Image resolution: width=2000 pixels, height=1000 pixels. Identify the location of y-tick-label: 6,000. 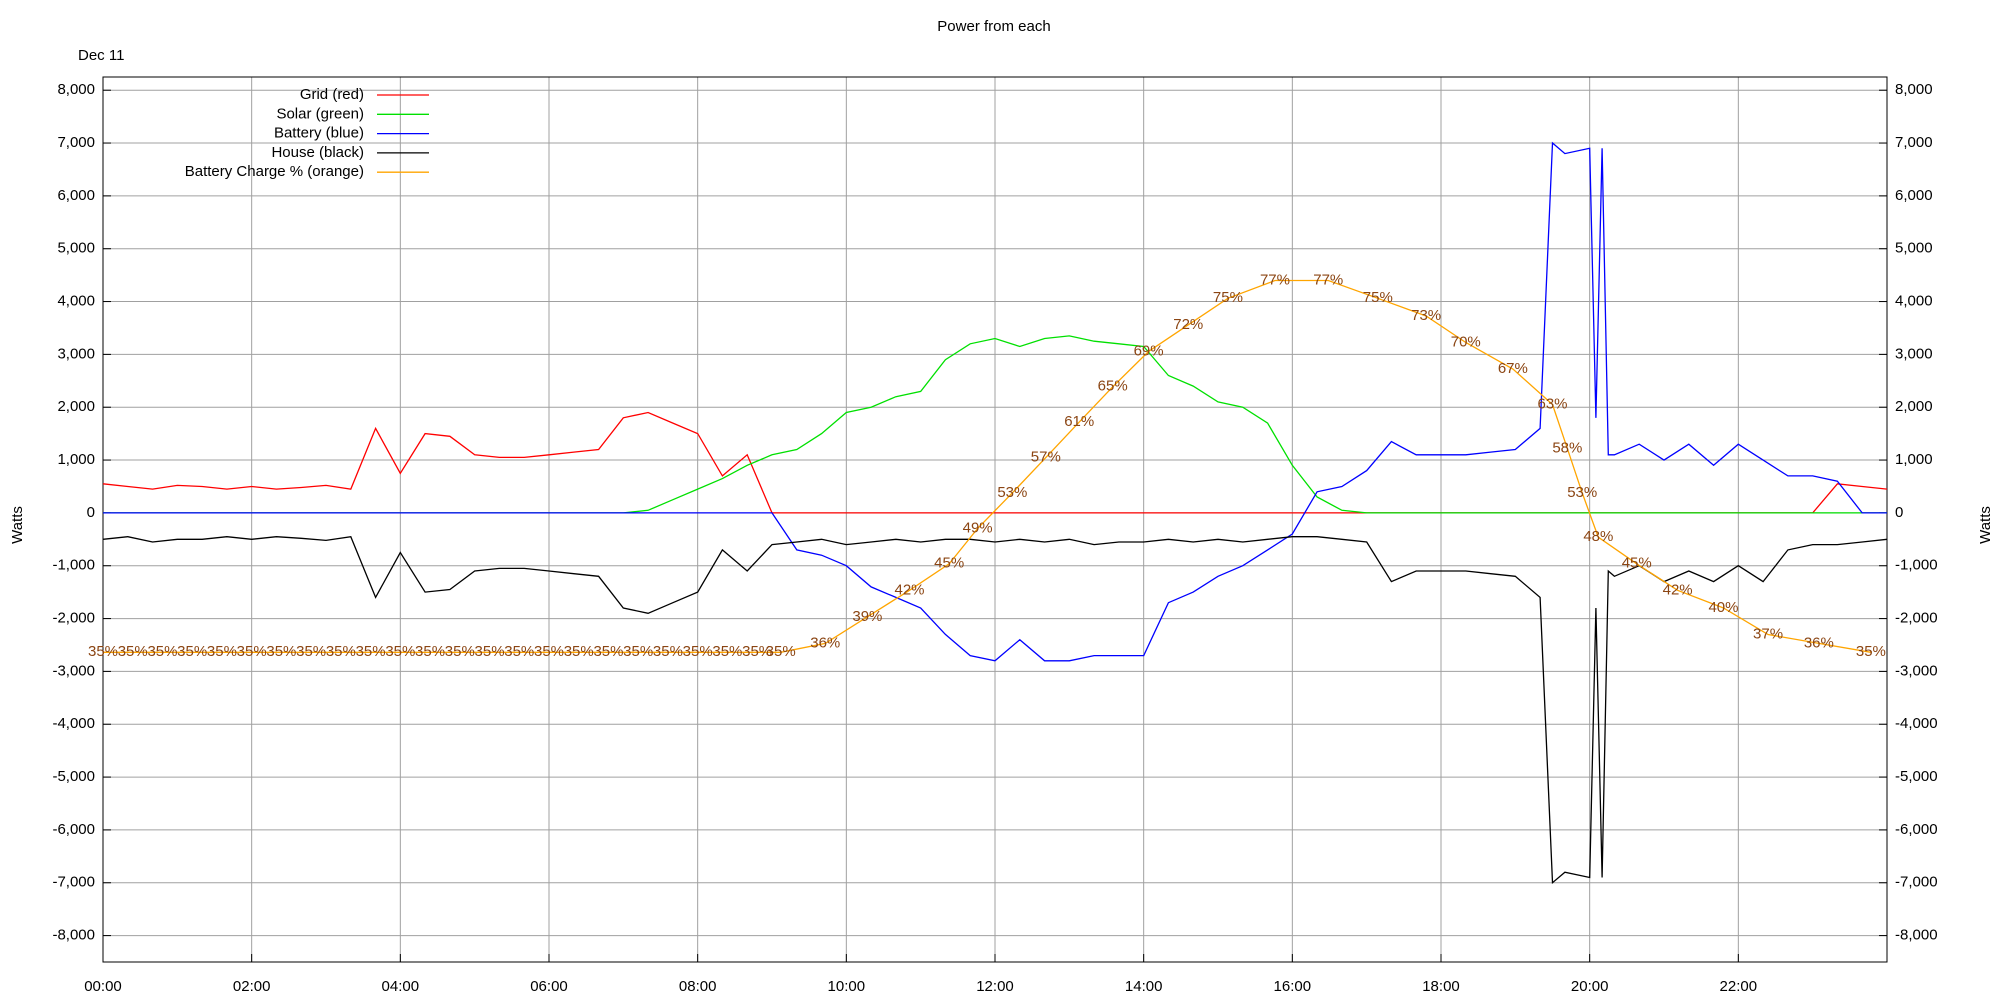
(76, 195).